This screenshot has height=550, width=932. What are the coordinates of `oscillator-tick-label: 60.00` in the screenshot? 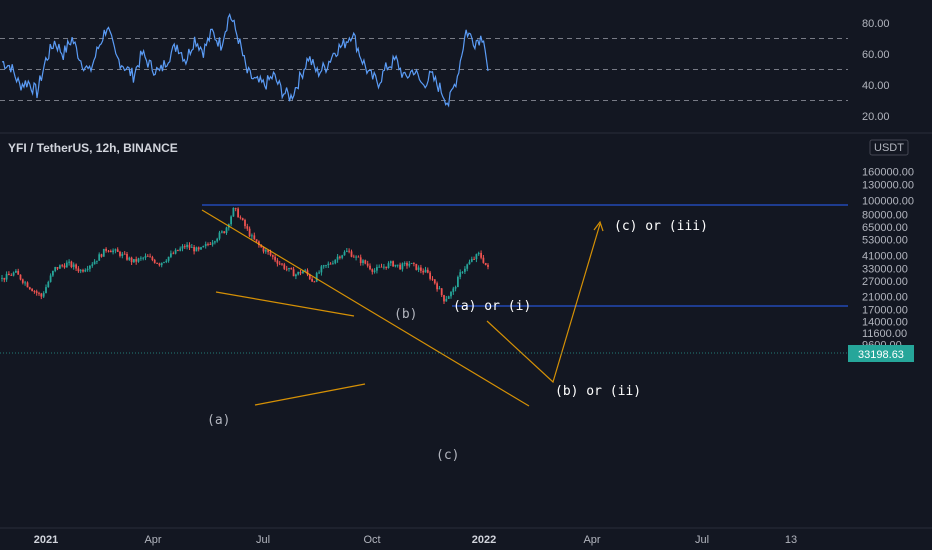 It's located at (876, 55).